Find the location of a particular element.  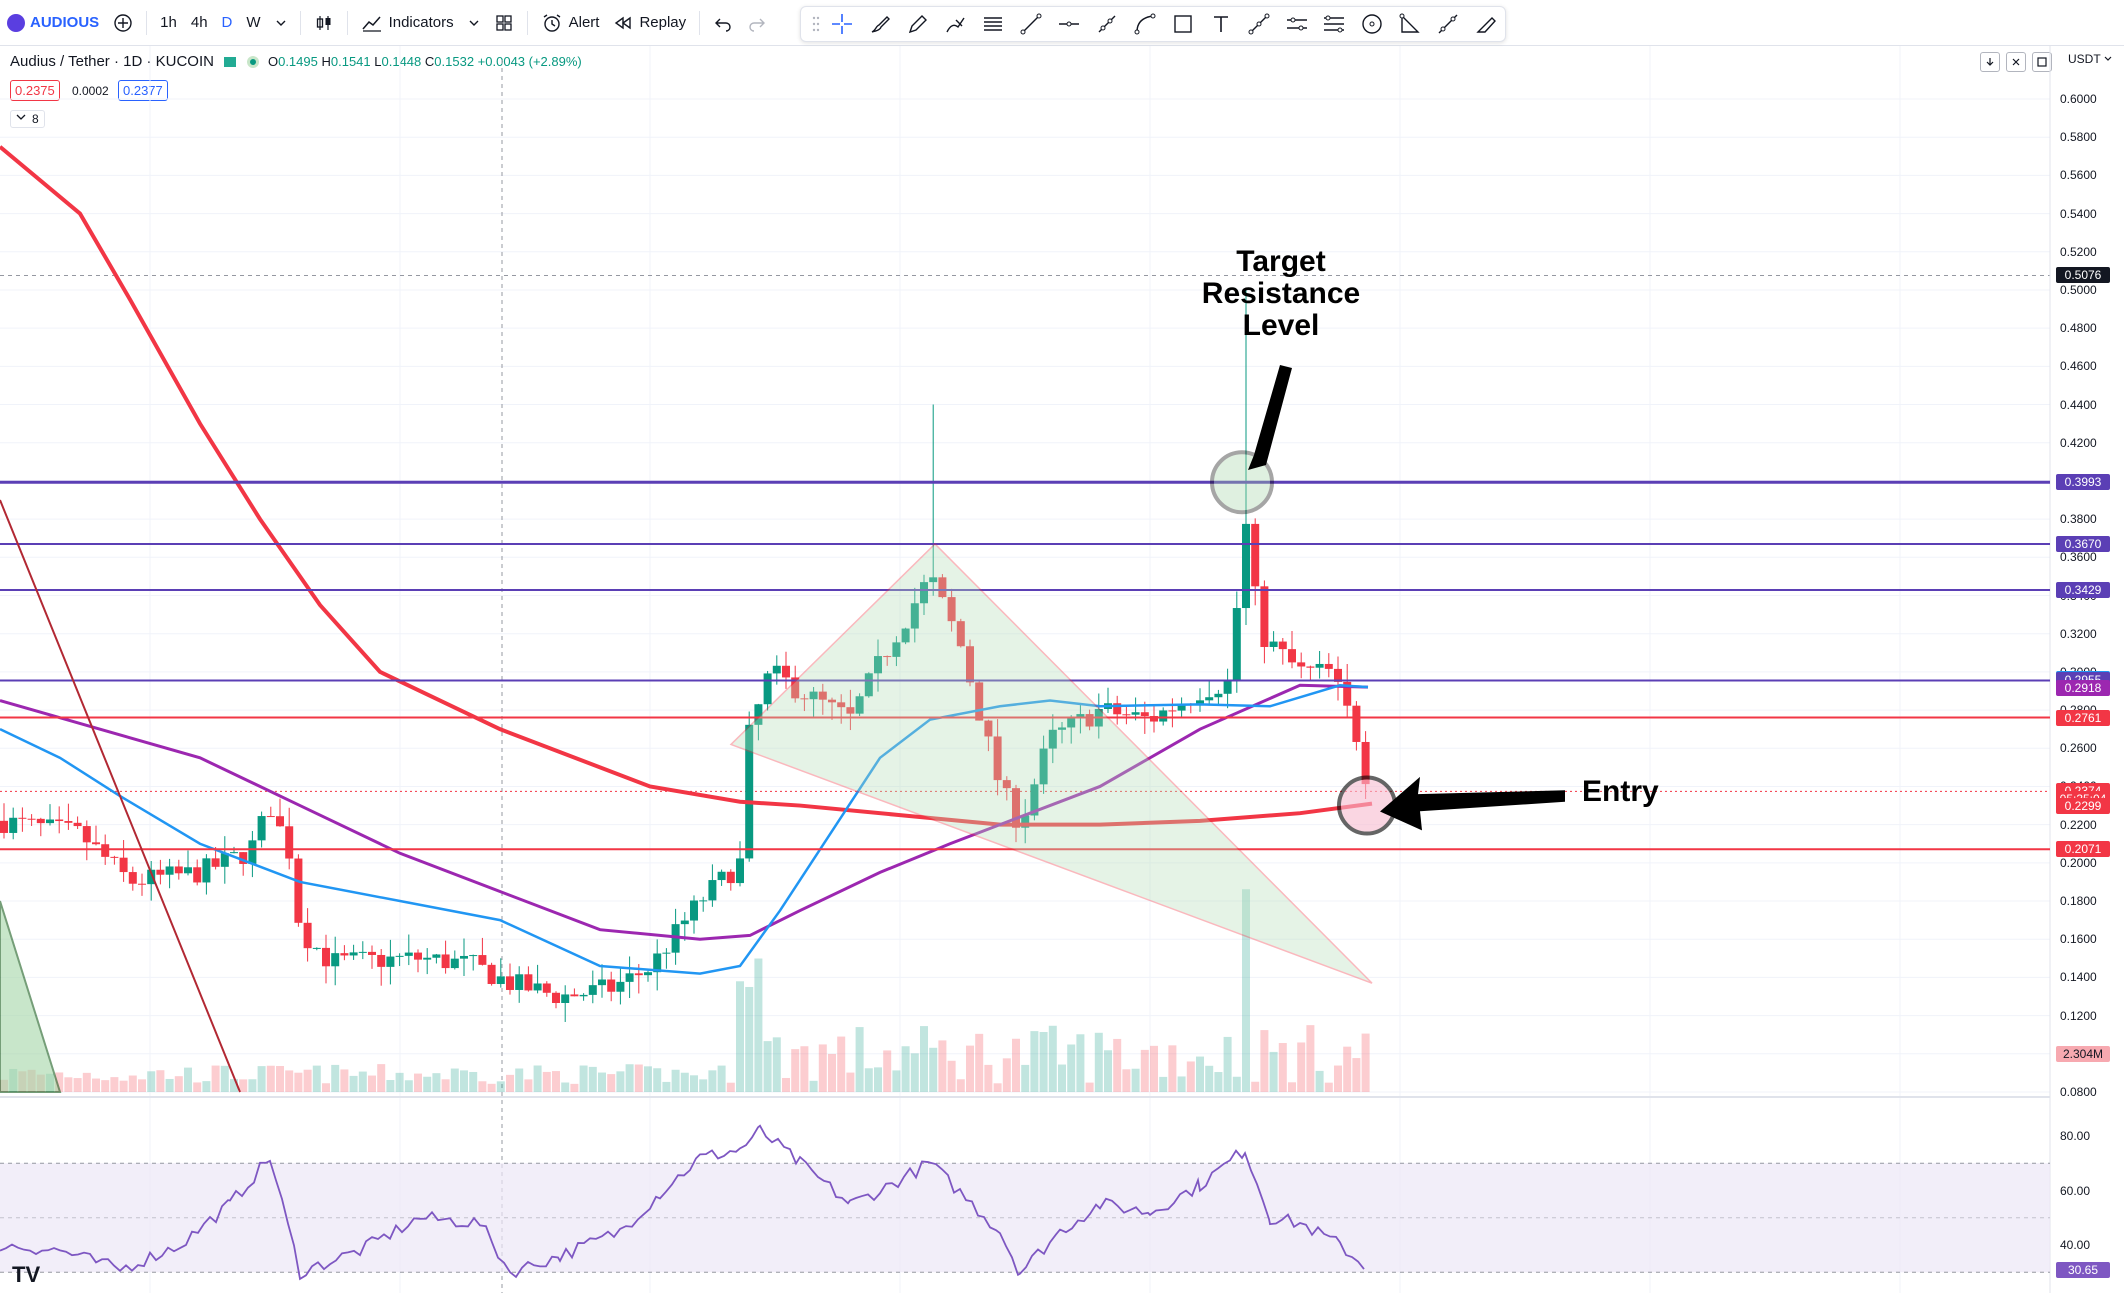

text-lines-tool-button is located at coordinates (994, 24).